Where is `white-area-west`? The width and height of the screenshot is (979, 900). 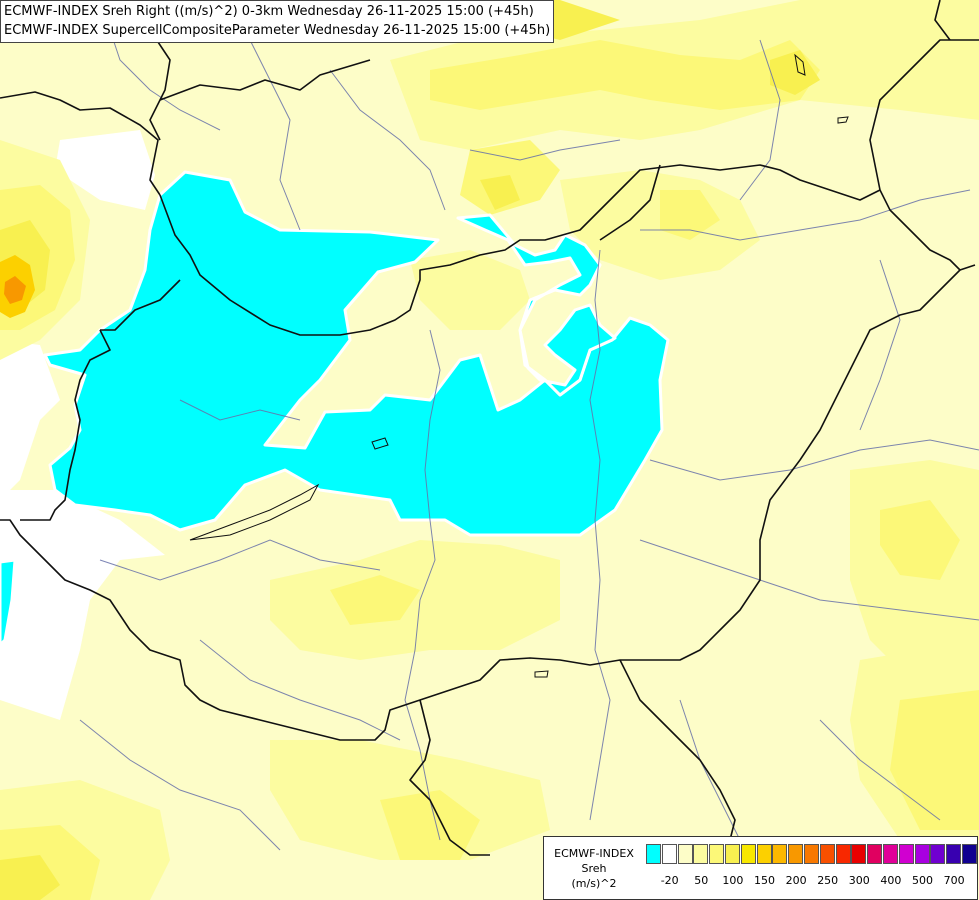 white-area-west is located at coordinates (30, 420).